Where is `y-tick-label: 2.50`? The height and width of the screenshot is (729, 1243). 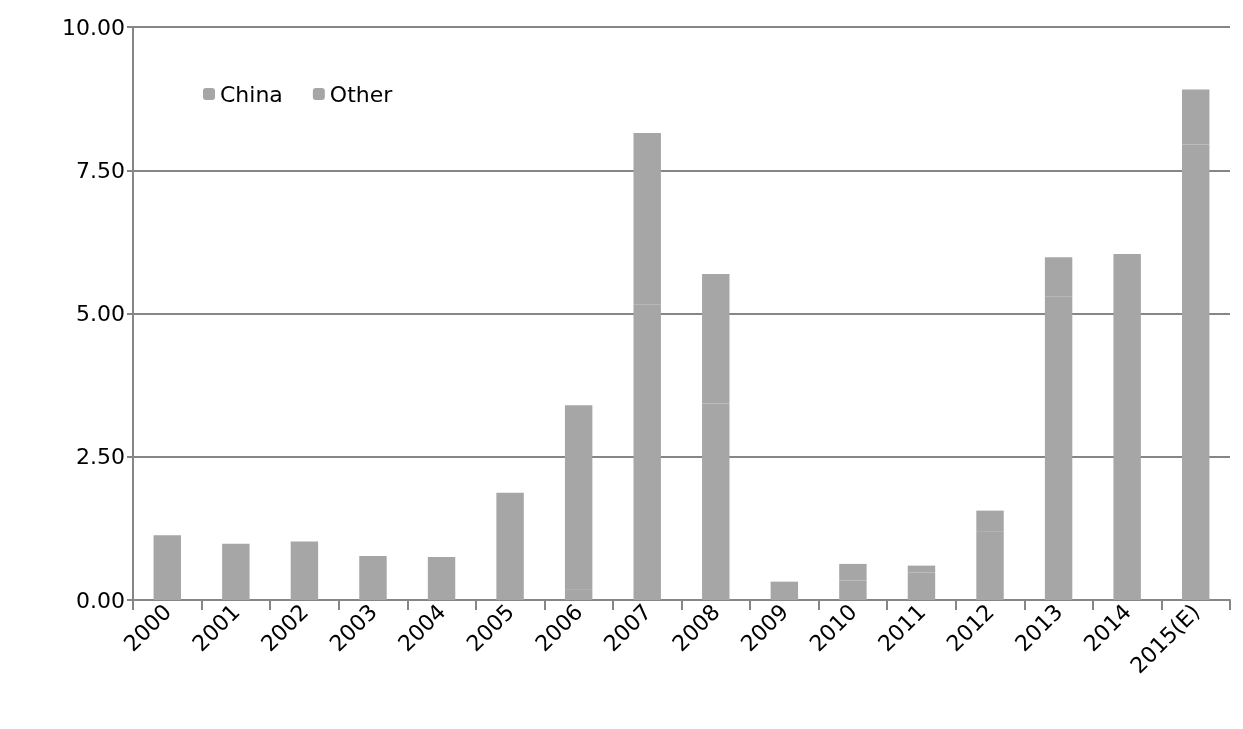 y-tick-label: 2.50 is located at coordinates (100, 457).